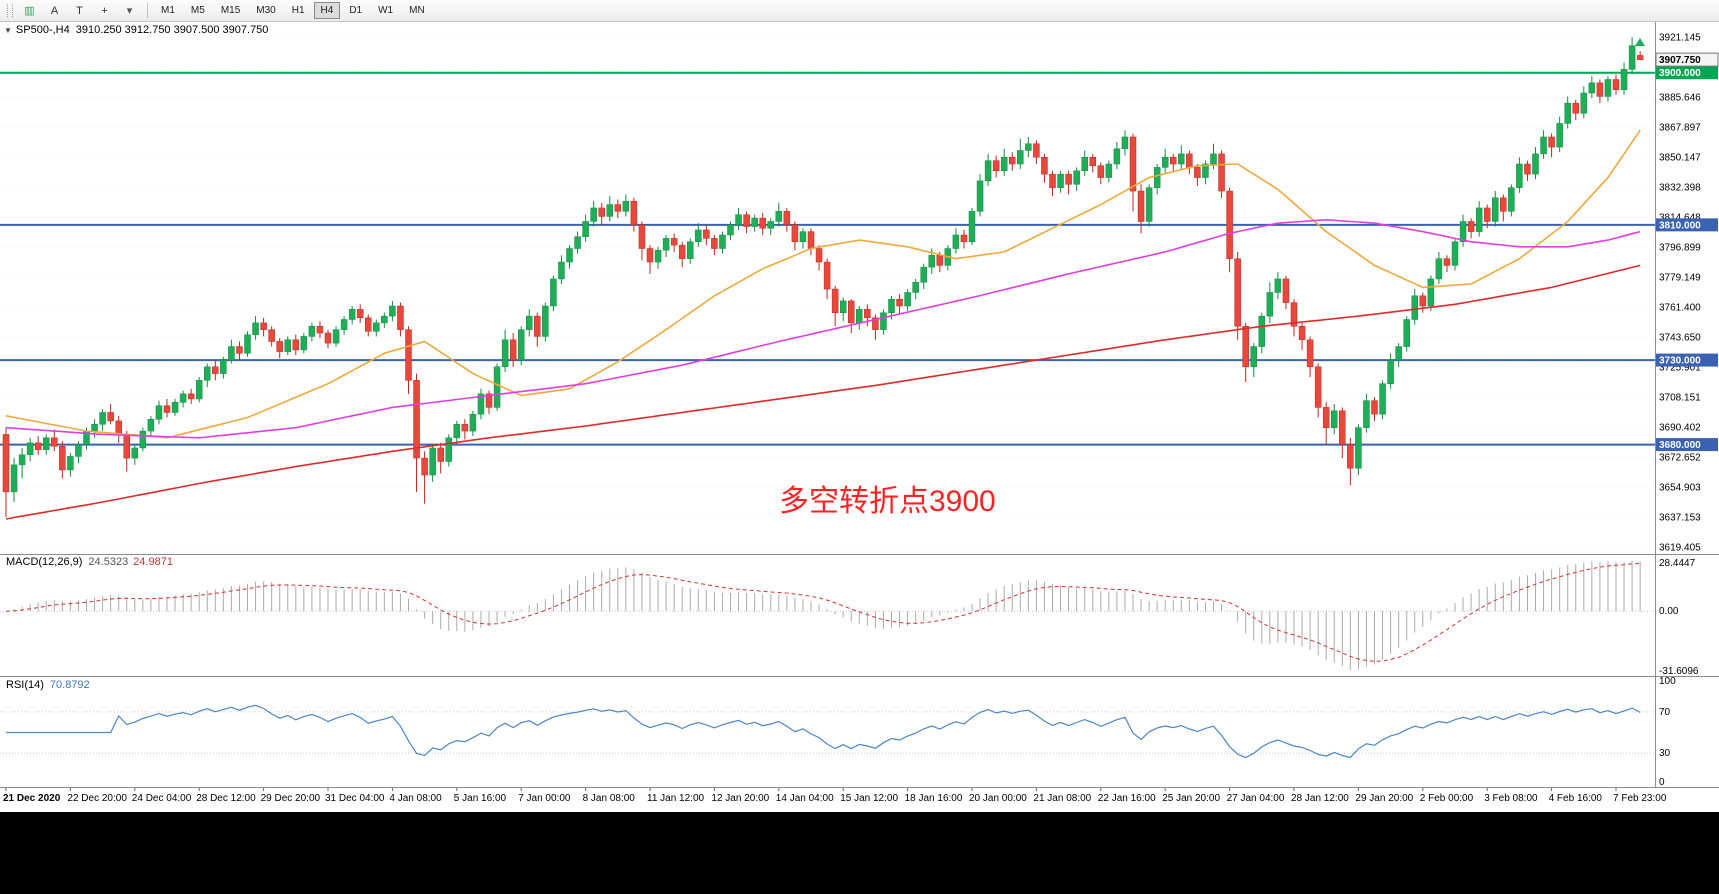  I want to click on rsi-label: RSI(14), so click(25, 685).